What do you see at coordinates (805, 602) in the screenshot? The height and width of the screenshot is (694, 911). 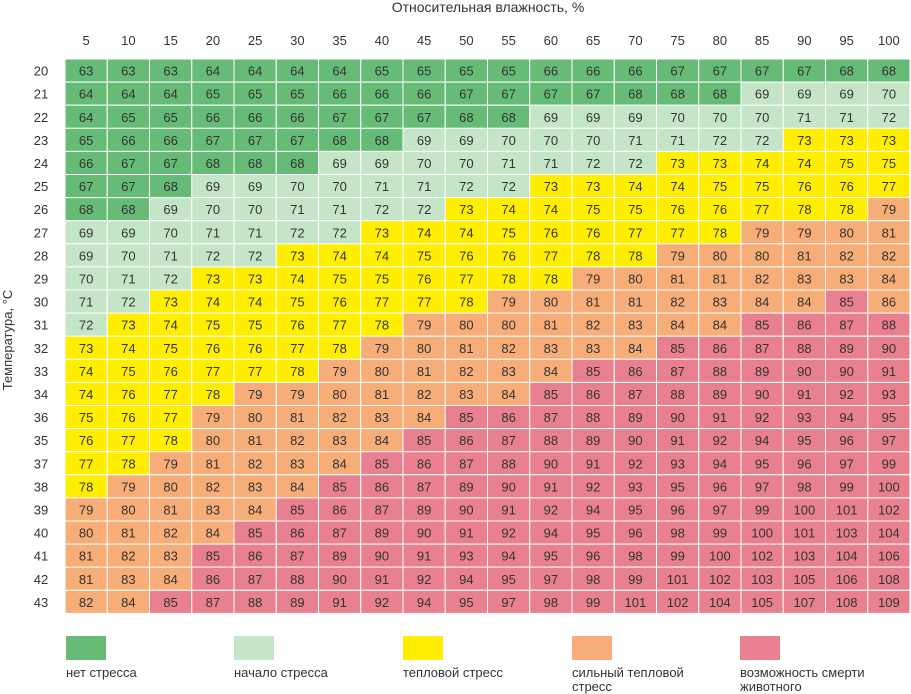 I see `heatmap-cell-value: 107` at bounding box center [805, 602].